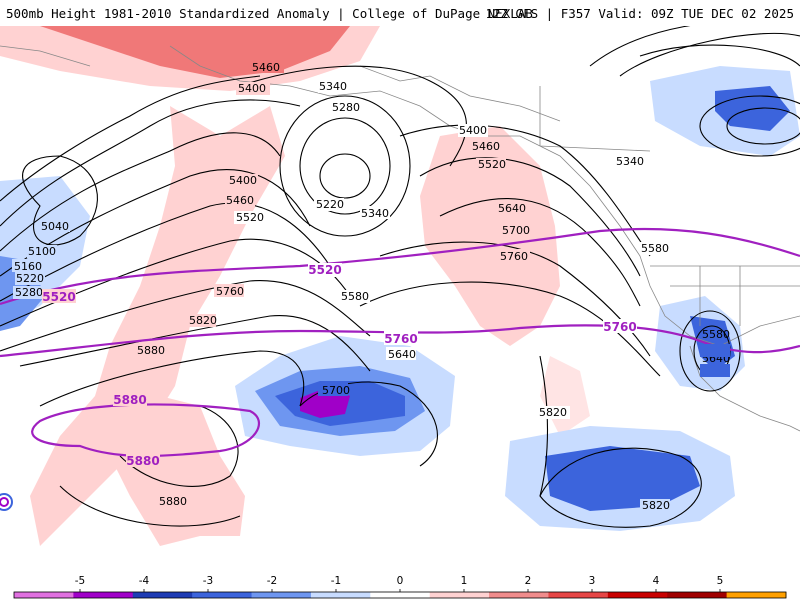  What do you see at coordinates (464, 581) in the screenshot?
I see `colorbar-label: 1` at bounding box center [464, 581].